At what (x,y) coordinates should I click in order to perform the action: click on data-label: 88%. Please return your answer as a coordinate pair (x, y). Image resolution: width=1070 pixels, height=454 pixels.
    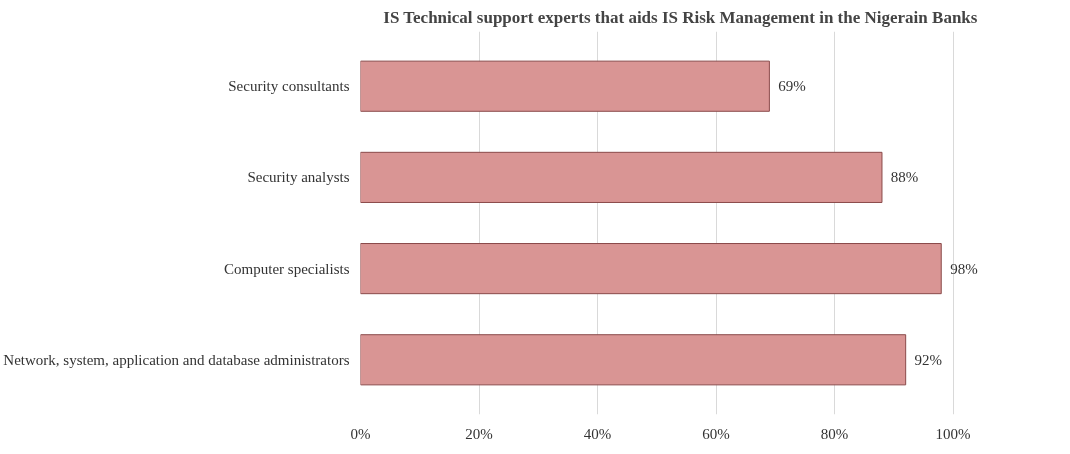
    Looking at the image, I should click on (904, 177).